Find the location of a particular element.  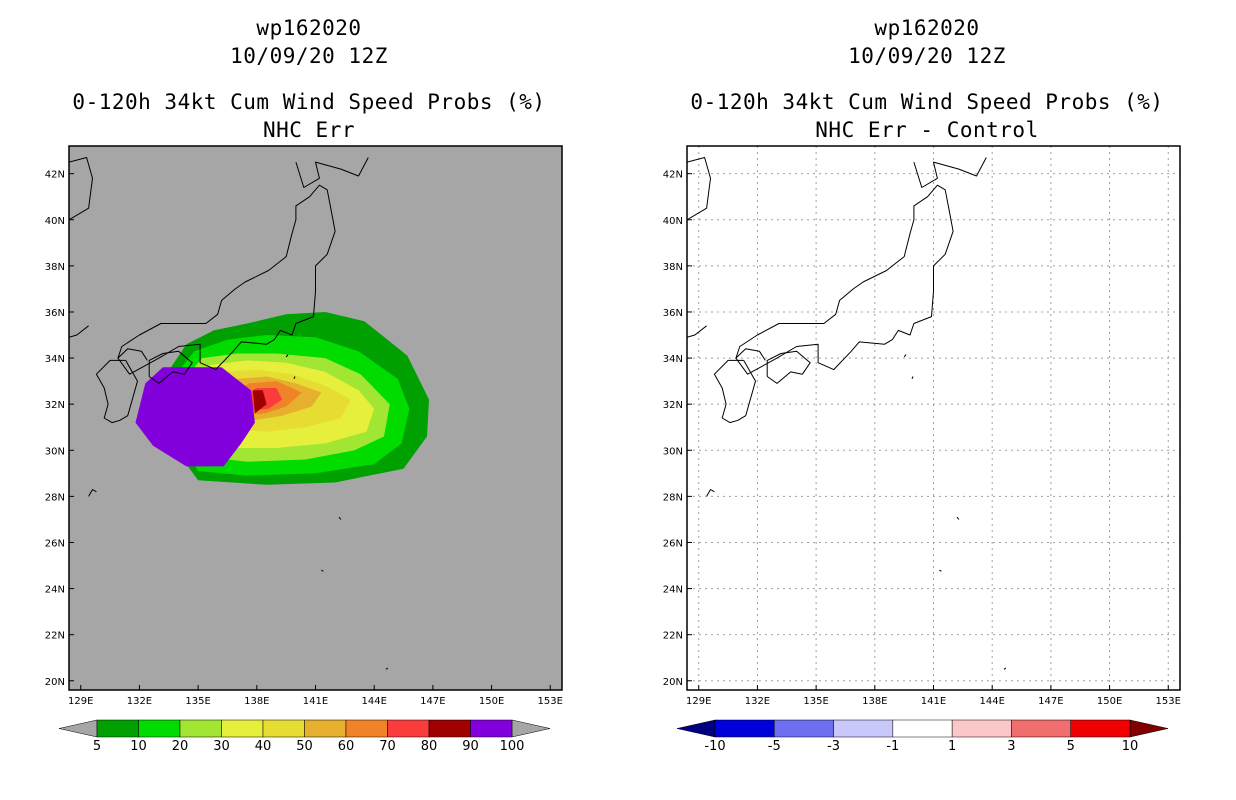

y-tick-label: 30N is located at coordinates (55, 451).